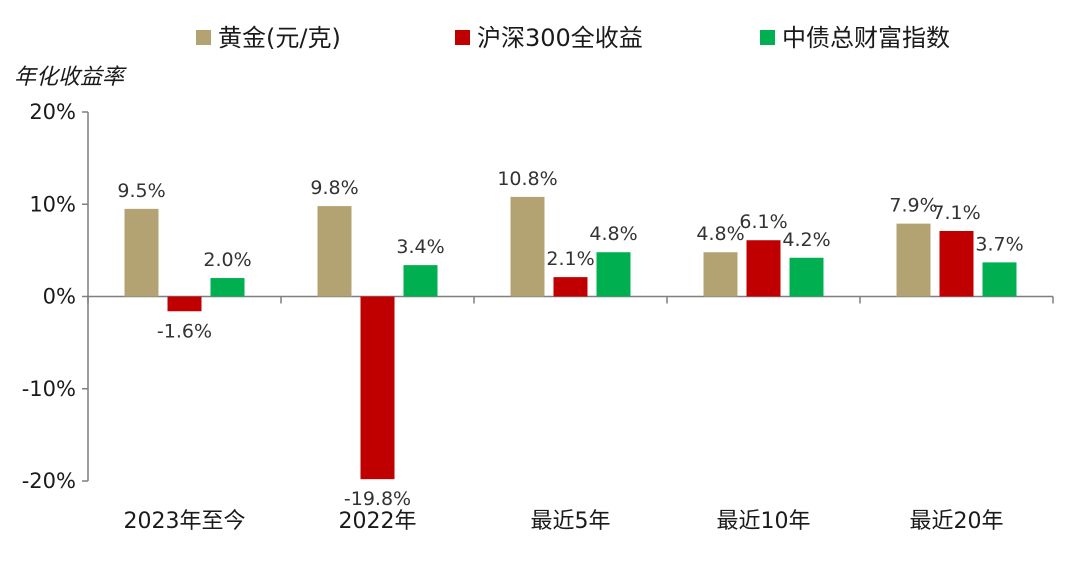  What do you see at coordinates (764, 521) in the screenshot?
I see `x-category-label: 最近10年` at bounding box center [764, 521].